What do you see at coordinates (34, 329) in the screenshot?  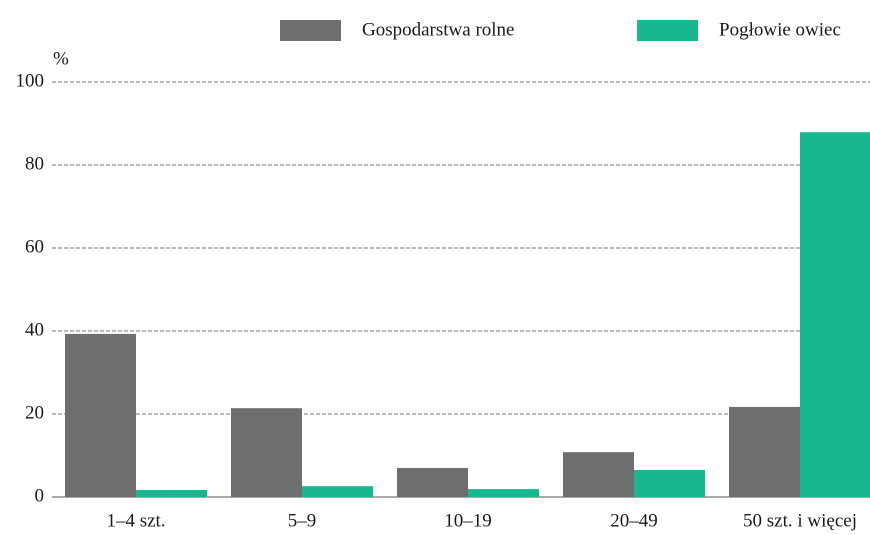 I see `y-tick-label: 40` at bounding box center [34, 329].